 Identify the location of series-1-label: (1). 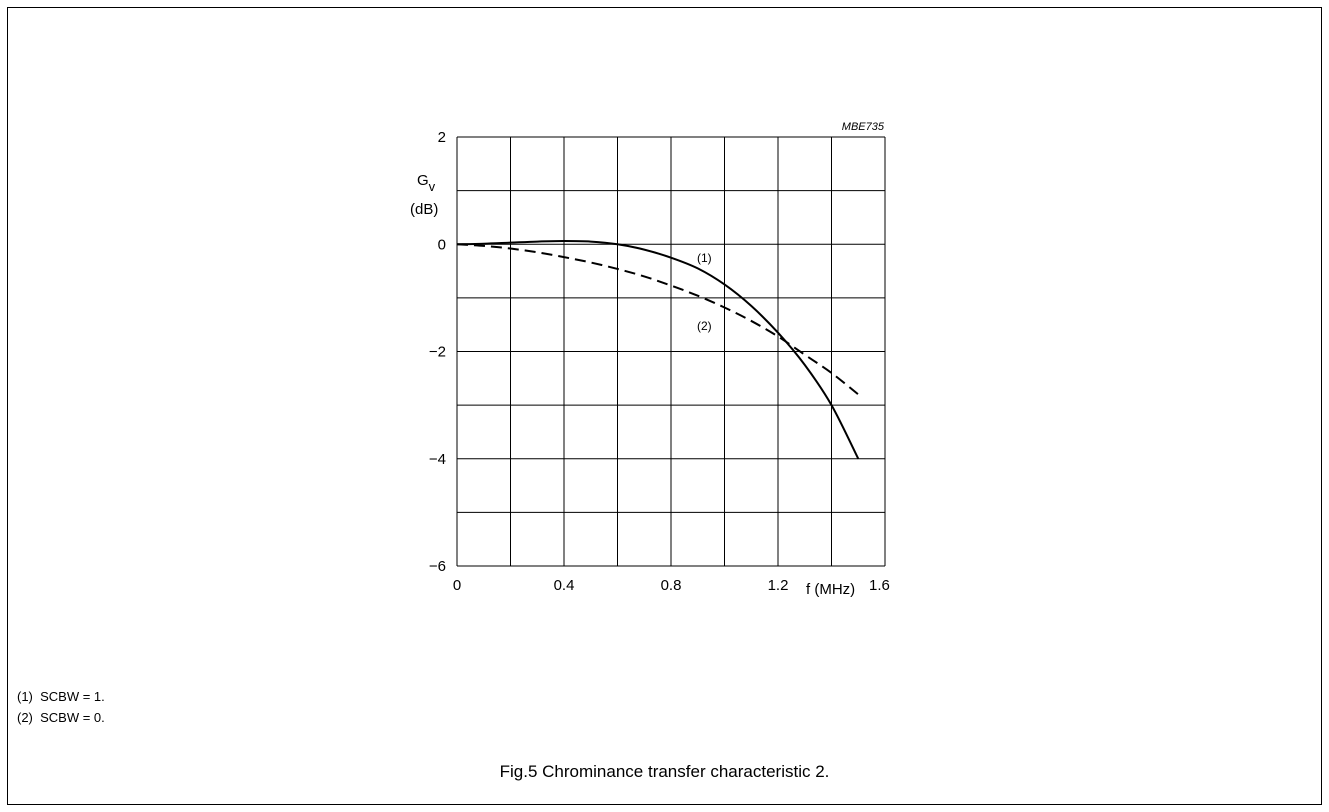
(704, 258).